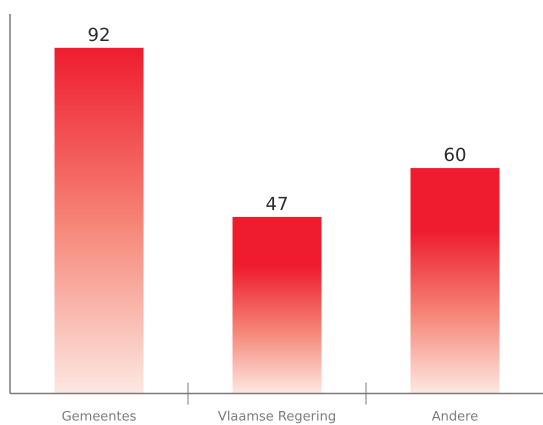  Describe the element at coordinates (99, 35) in the screenshot. I see `data-label: 92` at that location.